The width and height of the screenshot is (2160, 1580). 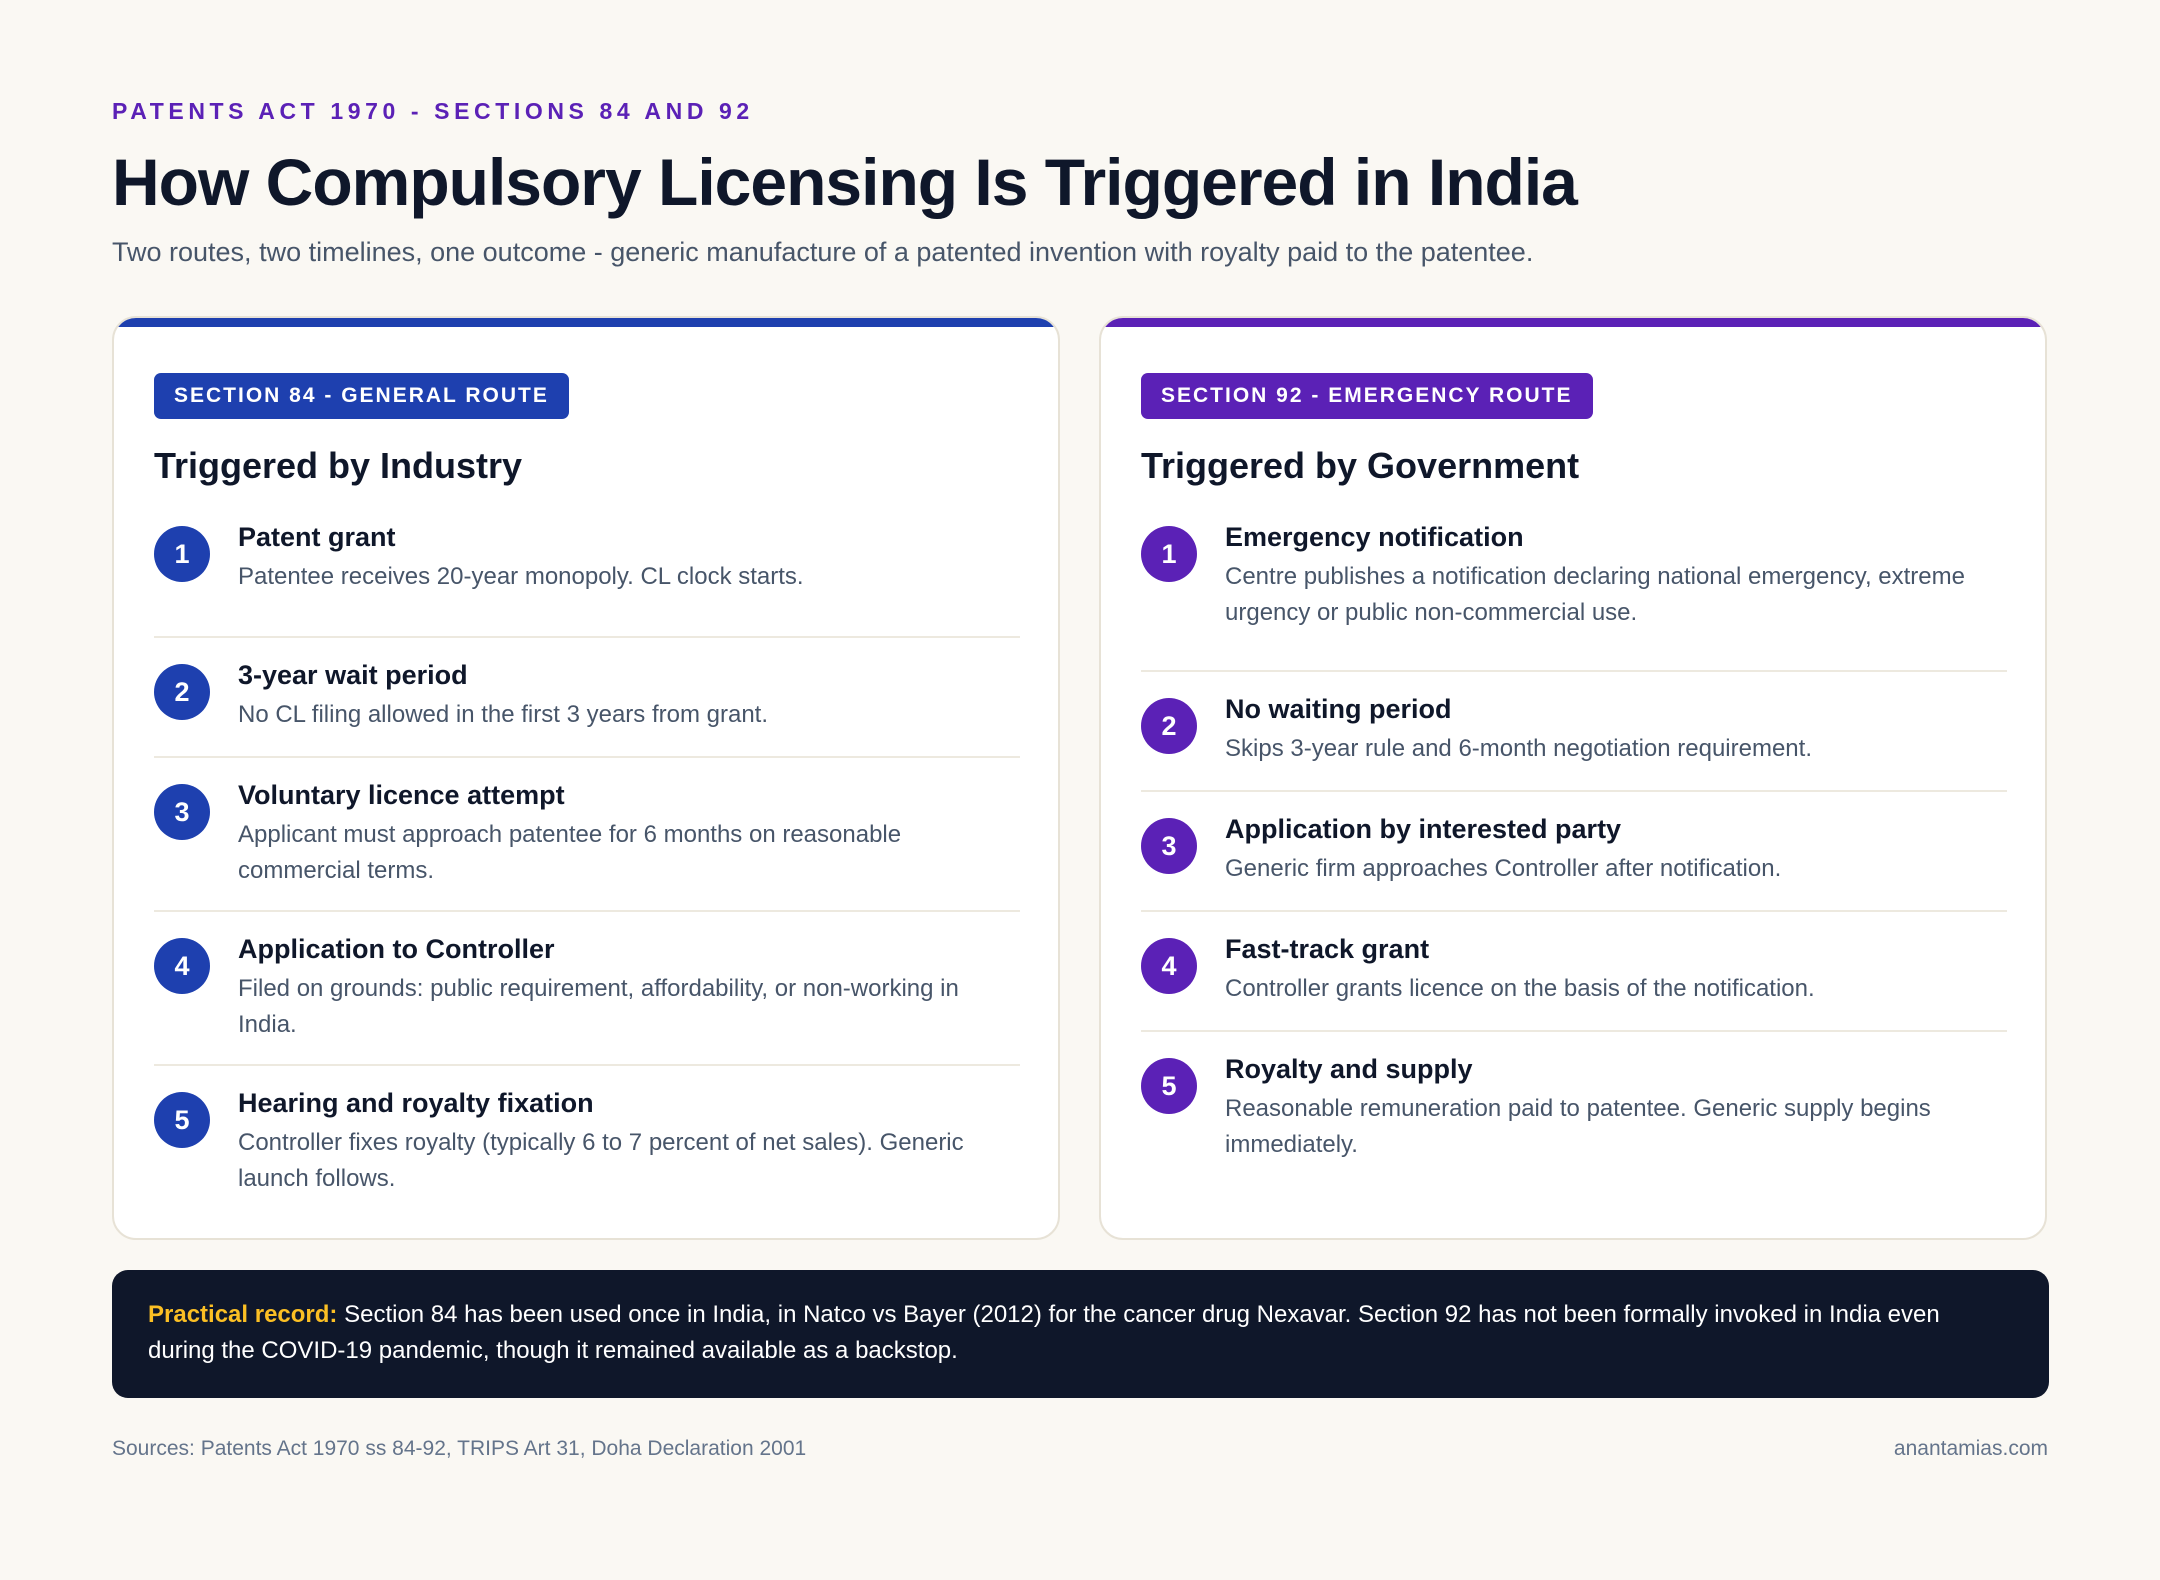 I want to click on step-title: No waiting period, so click(x=1338, y=709).